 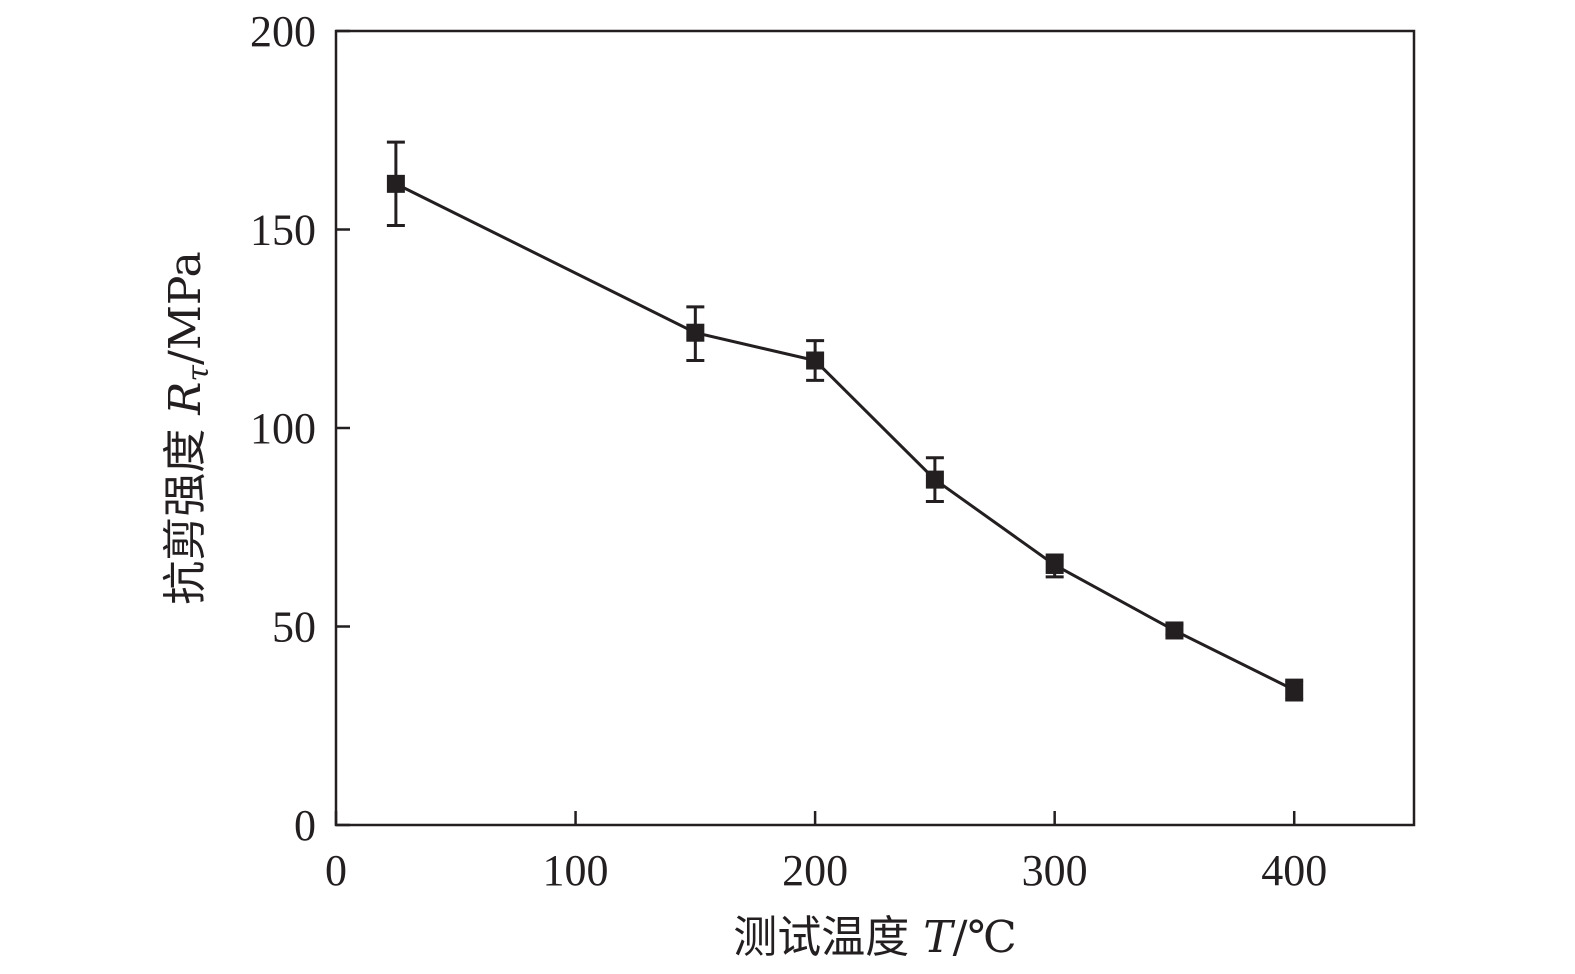 What do you see at coordinates (198, 373) in the screenshot?
I see `y-axis-label-subscript: τ` at bounding box center [198, 373].